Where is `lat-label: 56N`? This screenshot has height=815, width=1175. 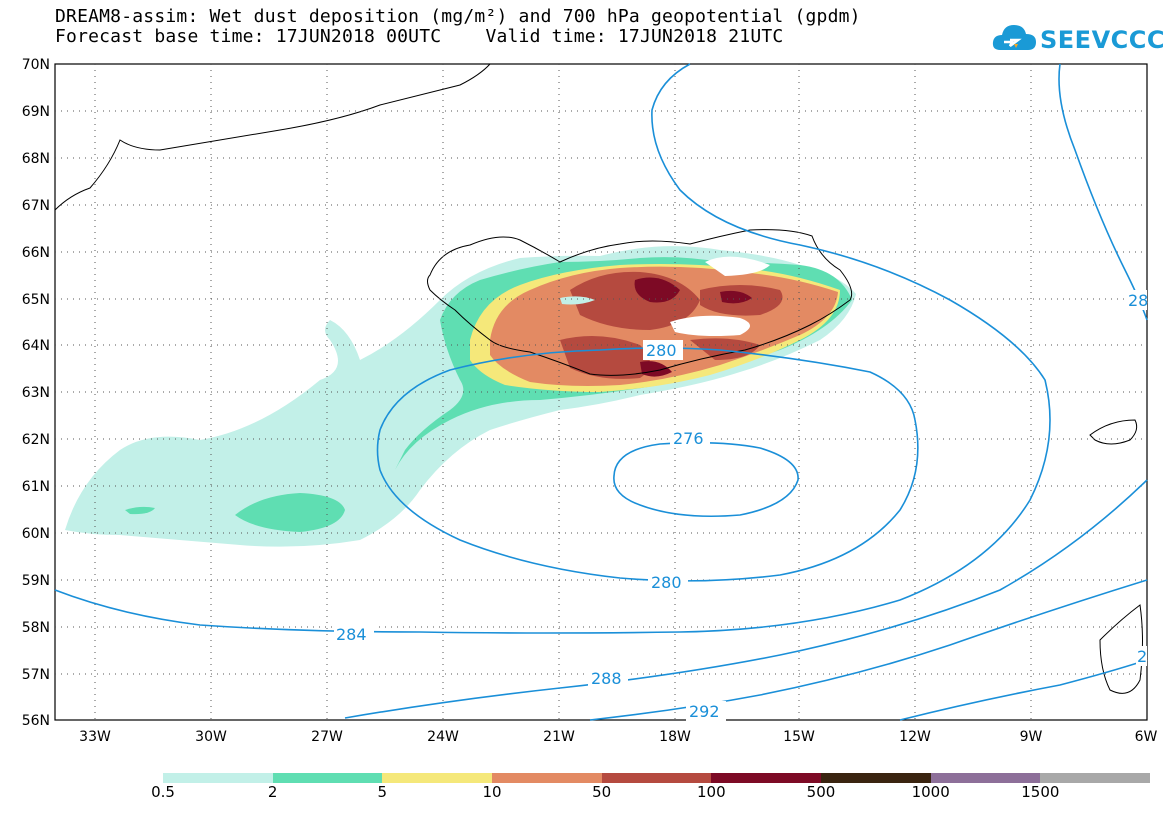 lat-label: 56N is located at coordinates (36, 721).